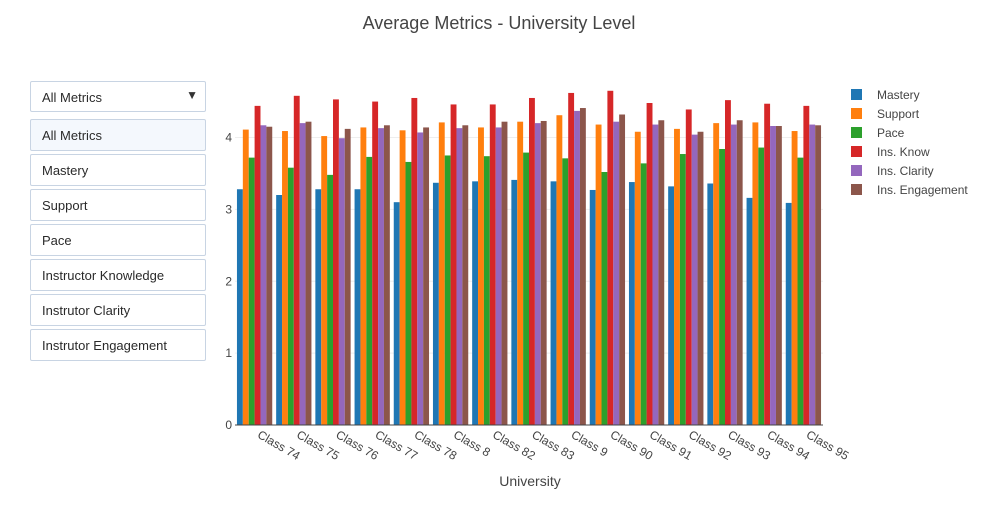  Describe the element at coordinates (898, 95) in the screenshot. I see `legend-label: Mastery` at that location.